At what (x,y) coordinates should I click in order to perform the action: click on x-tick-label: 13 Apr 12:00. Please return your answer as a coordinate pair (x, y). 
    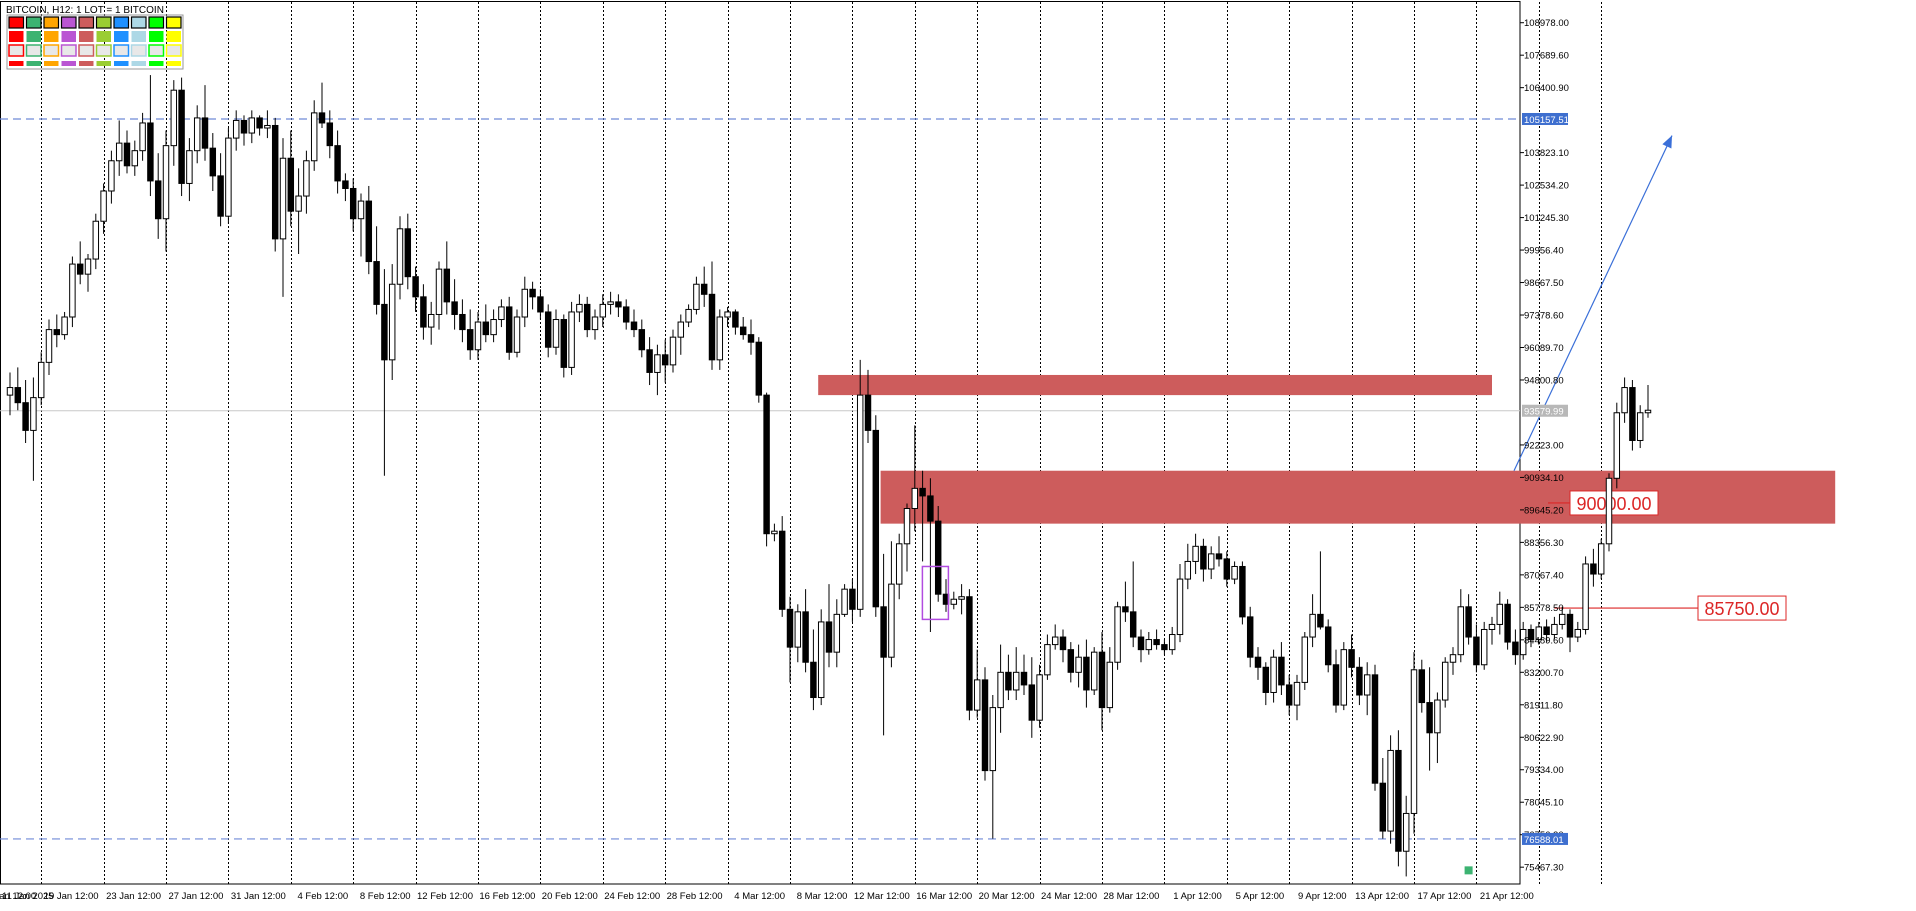
    Looking at the image, I should click on (1382, 896).